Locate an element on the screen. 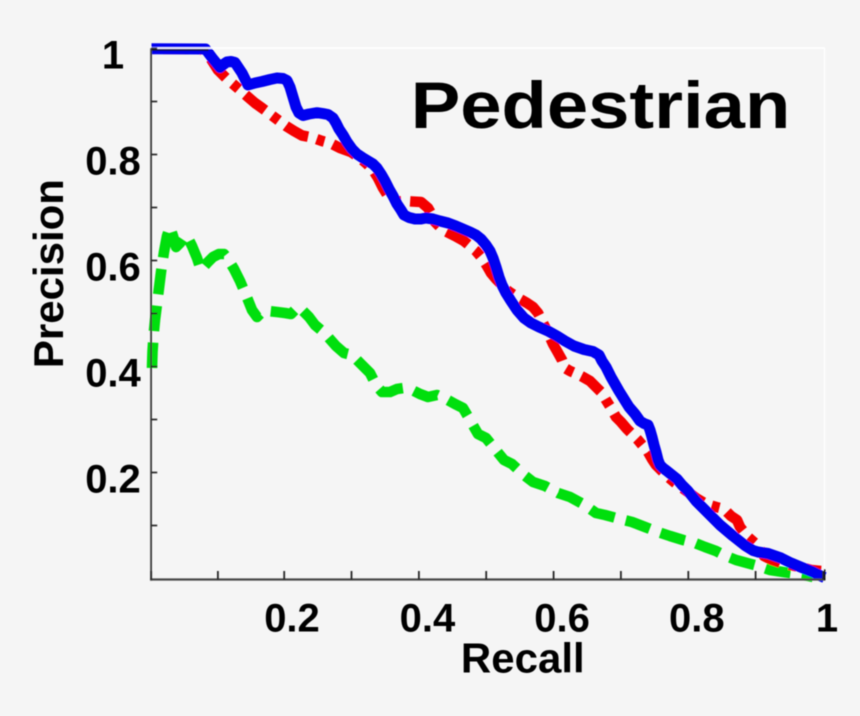  svg-text: Precision is located at coordinates (48, 273).